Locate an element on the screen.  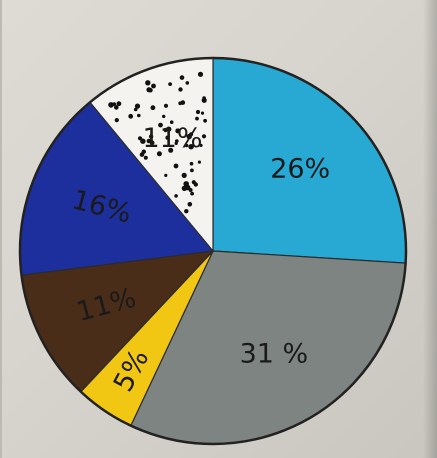
dot-pattern is located at coordinates (158, 142).